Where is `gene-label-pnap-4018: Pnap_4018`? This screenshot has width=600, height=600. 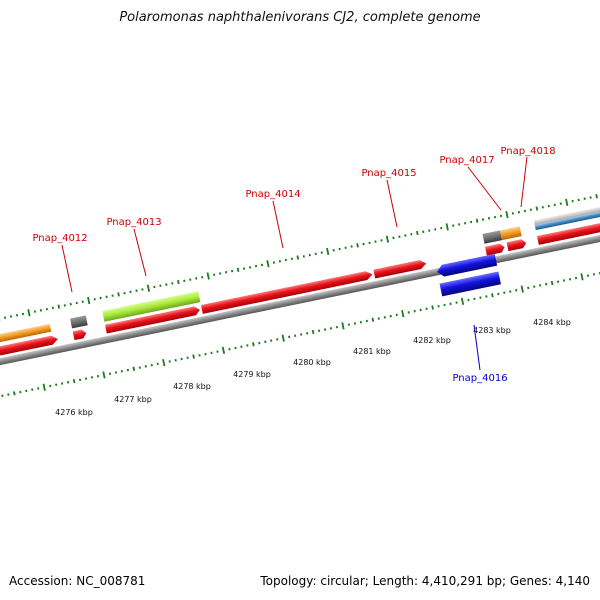 gene-label-pnap-4018: Pnap_4018 is located at coordinates (527, 151).